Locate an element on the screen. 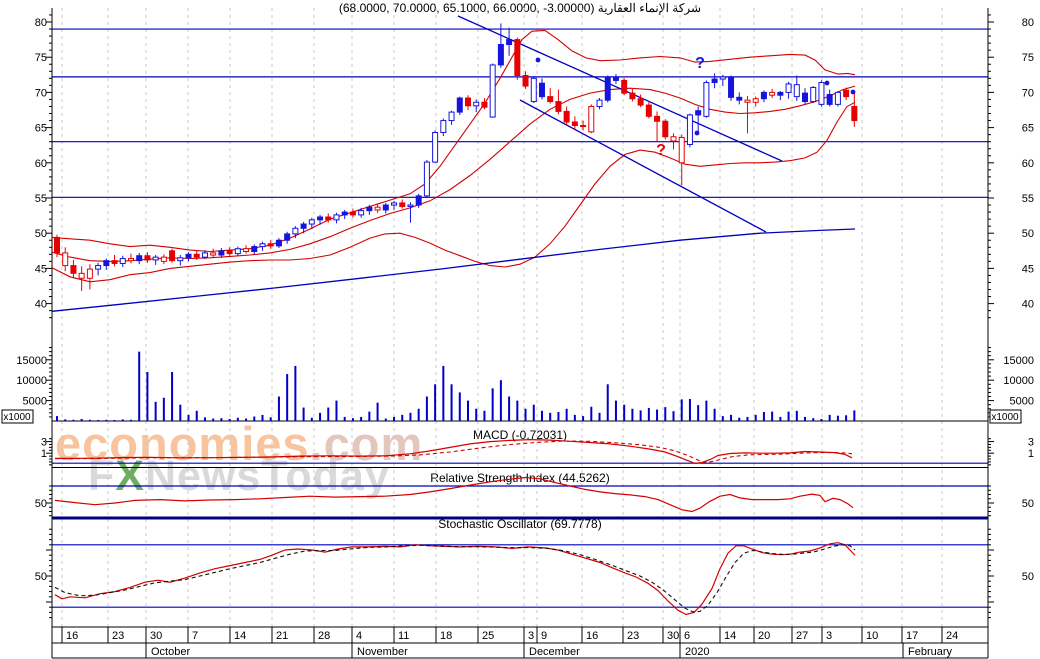  annotations: ?? is located at coordinates (695, 107).